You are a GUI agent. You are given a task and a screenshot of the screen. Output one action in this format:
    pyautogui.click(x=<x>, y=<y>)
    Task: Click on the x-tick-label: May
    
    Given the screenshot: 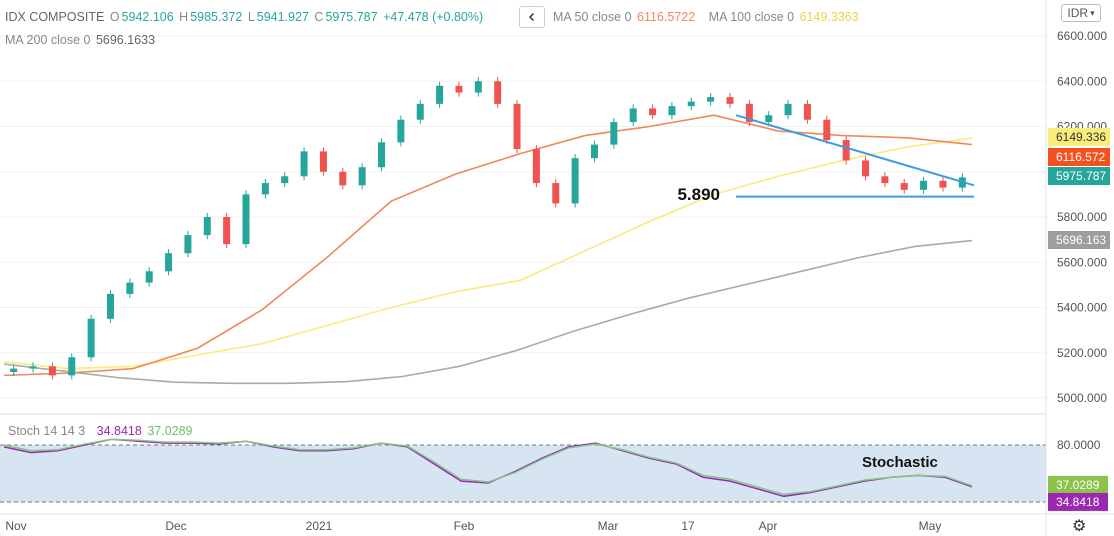 What is the action you would take?
    pyautogui.click(x=930, y=526)
    